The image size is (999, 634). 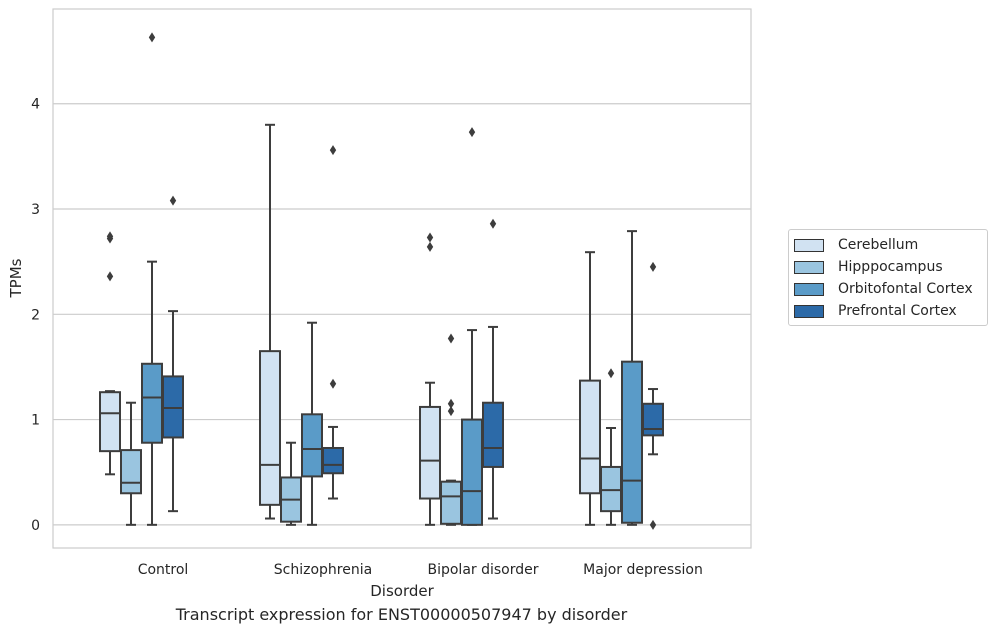 I want to click on legend-item-prefrontal: Prefrontal Cortex, so click(x=875, y=311).